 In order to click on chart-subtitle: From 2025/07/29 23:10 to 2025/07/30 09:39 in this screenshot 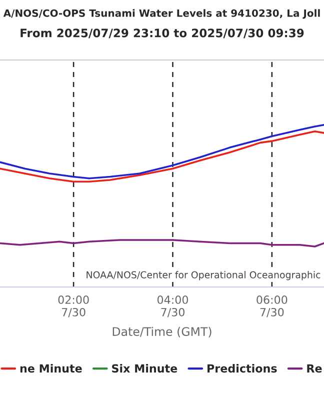, I will do `click(162, 33)`.